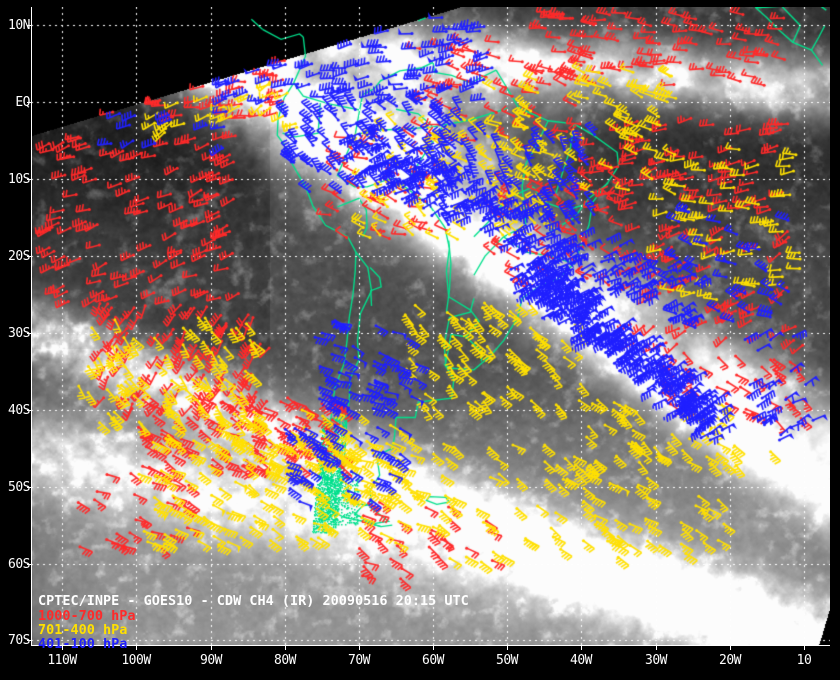 This screenshot has width=840, height=680. What do you see at coordinates (31, 326) in the screenshot?
I see `axis-line-left` at bounding box center [31, 326].